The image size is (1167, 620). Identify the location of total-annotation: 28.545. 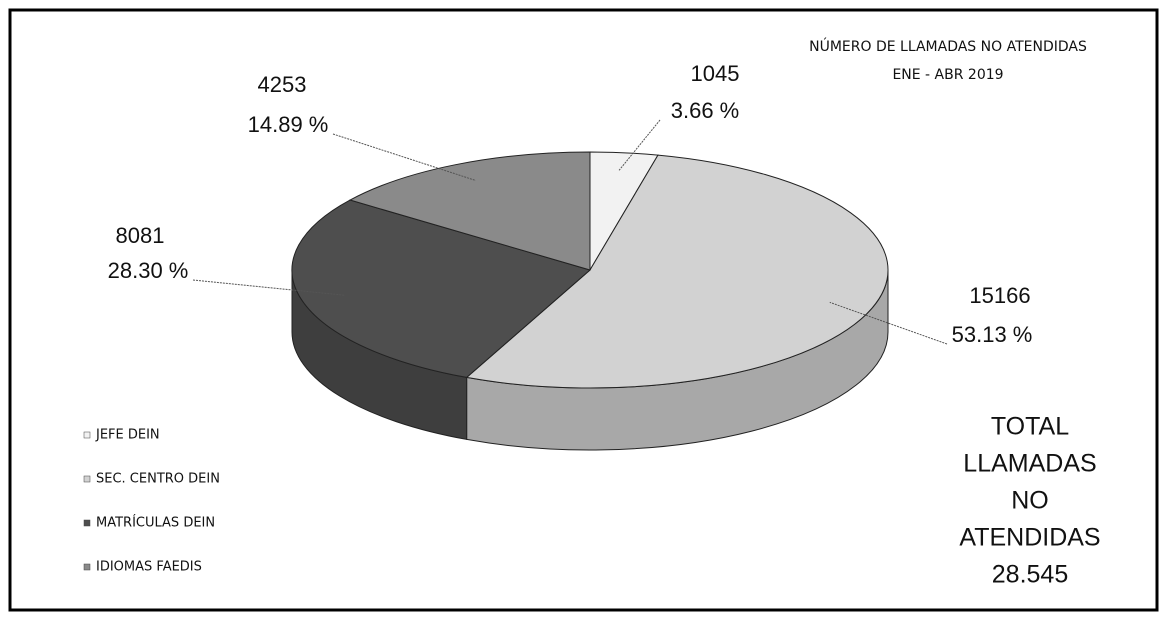
(1030, 575).